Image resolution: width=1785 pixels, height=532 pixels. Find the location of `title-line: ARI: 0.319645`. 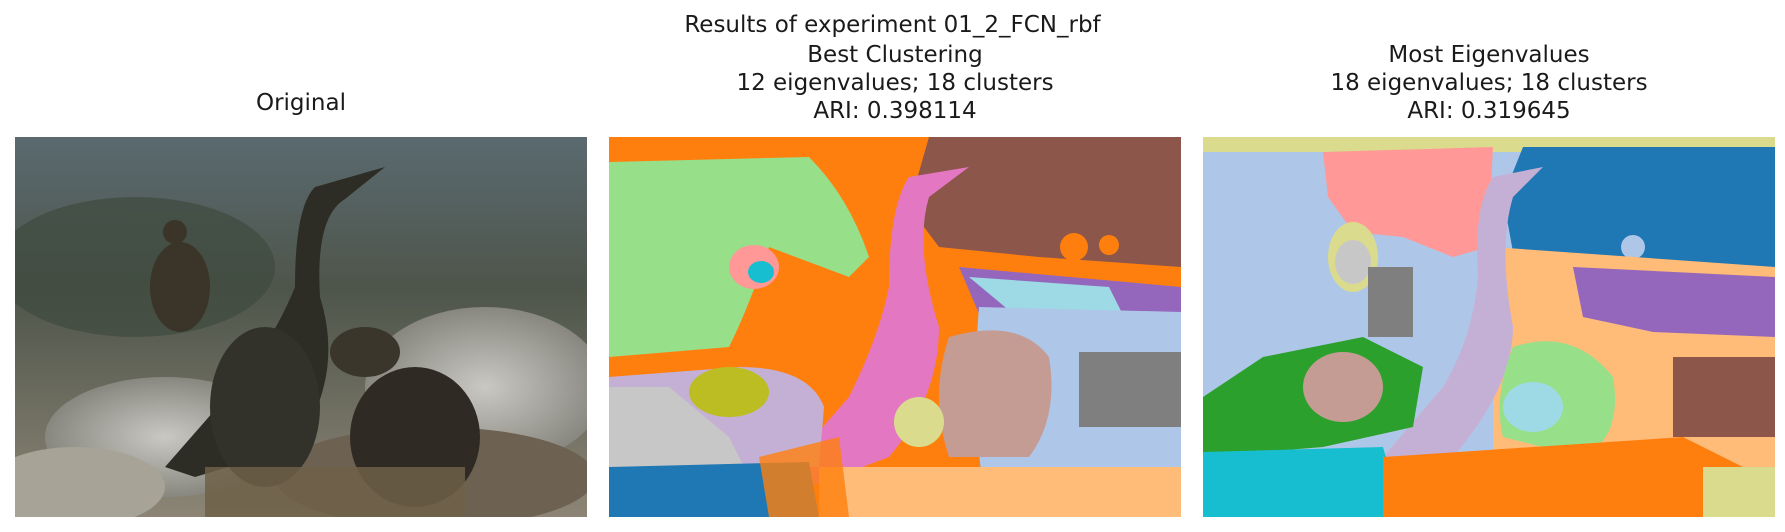

title-line: ARI: 0.319645 is located at coordinates (1489, 111).